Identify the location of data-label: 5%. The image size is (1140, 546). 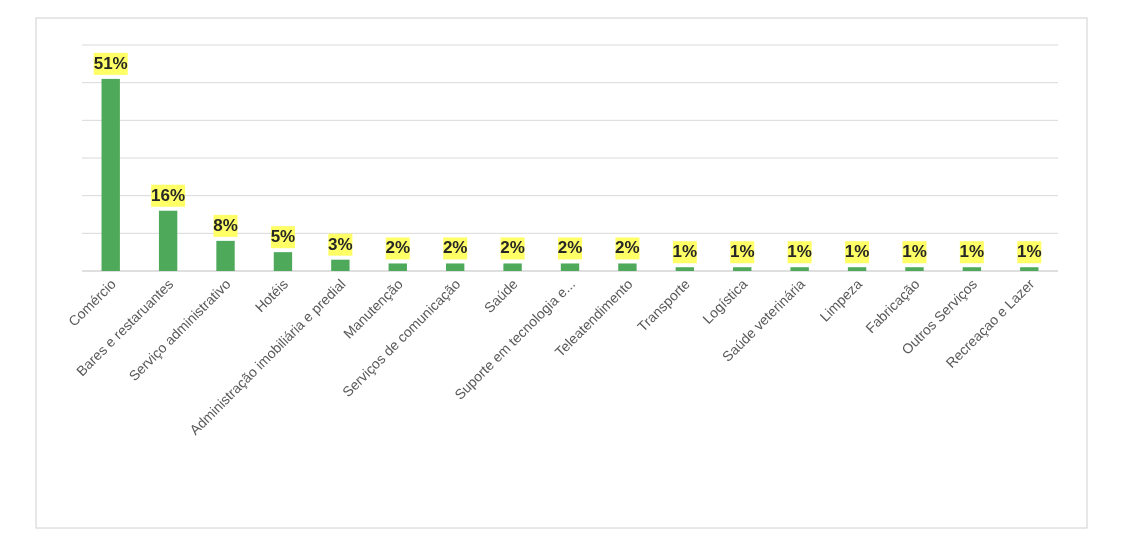
(283, 237).